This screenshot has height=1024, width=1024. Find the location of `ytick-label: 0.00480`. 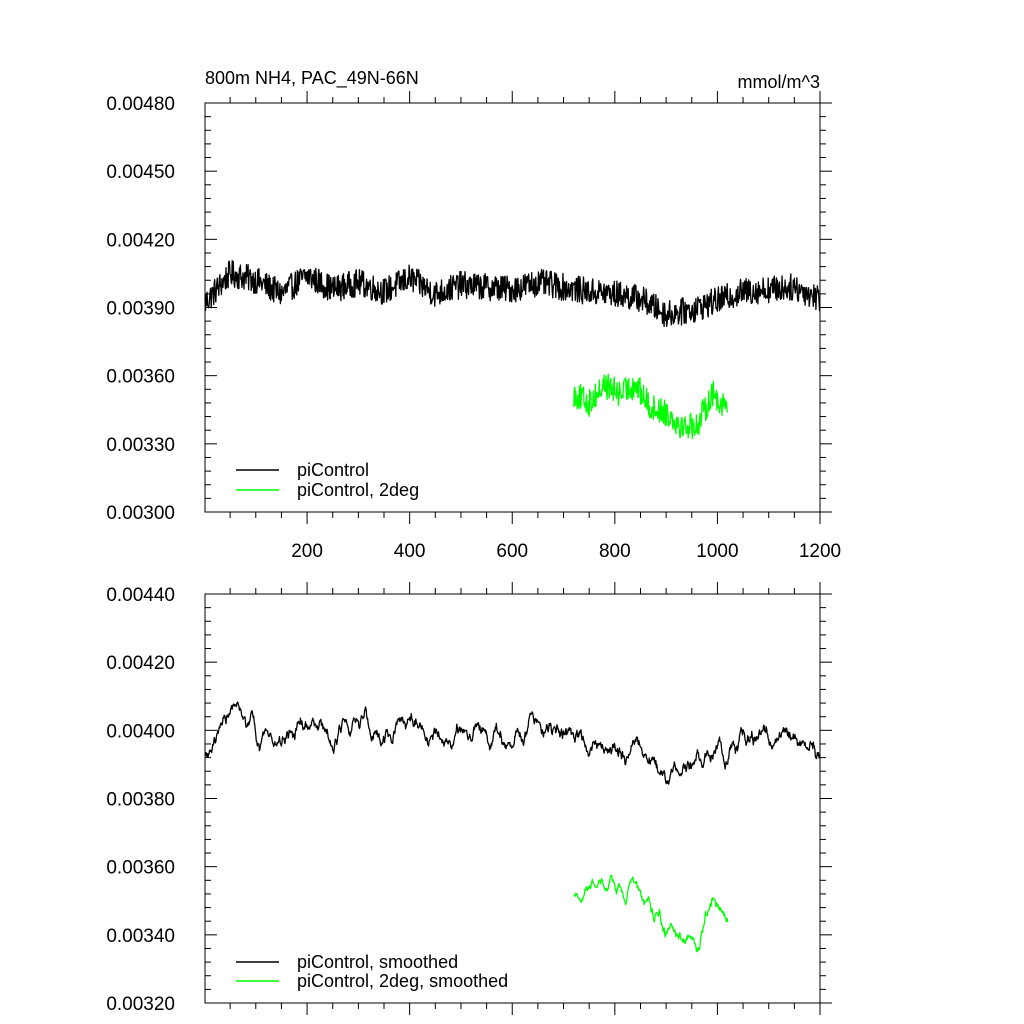

ytick-label: 0.00480 is located at coordinates (140, 104).